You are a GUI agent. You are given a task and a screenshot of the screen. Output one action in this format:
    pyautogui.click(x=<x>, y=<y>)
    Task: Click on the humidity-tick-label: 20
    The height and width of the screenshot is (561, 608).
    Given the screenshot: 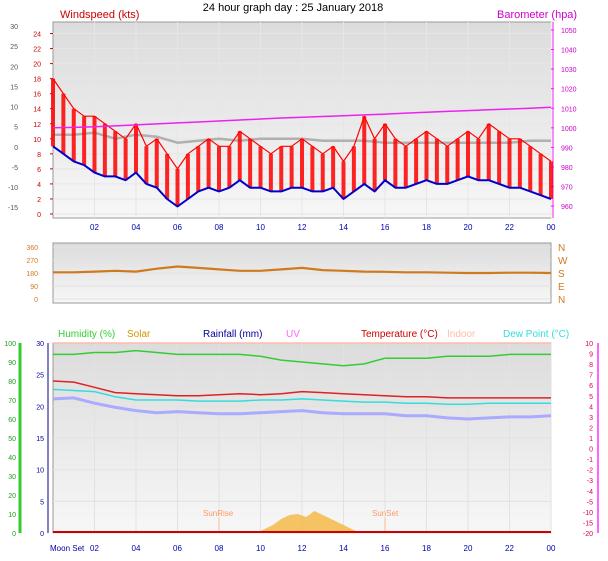 What is the action you would take?
    pyautogui.click(x=12, y=496)
    